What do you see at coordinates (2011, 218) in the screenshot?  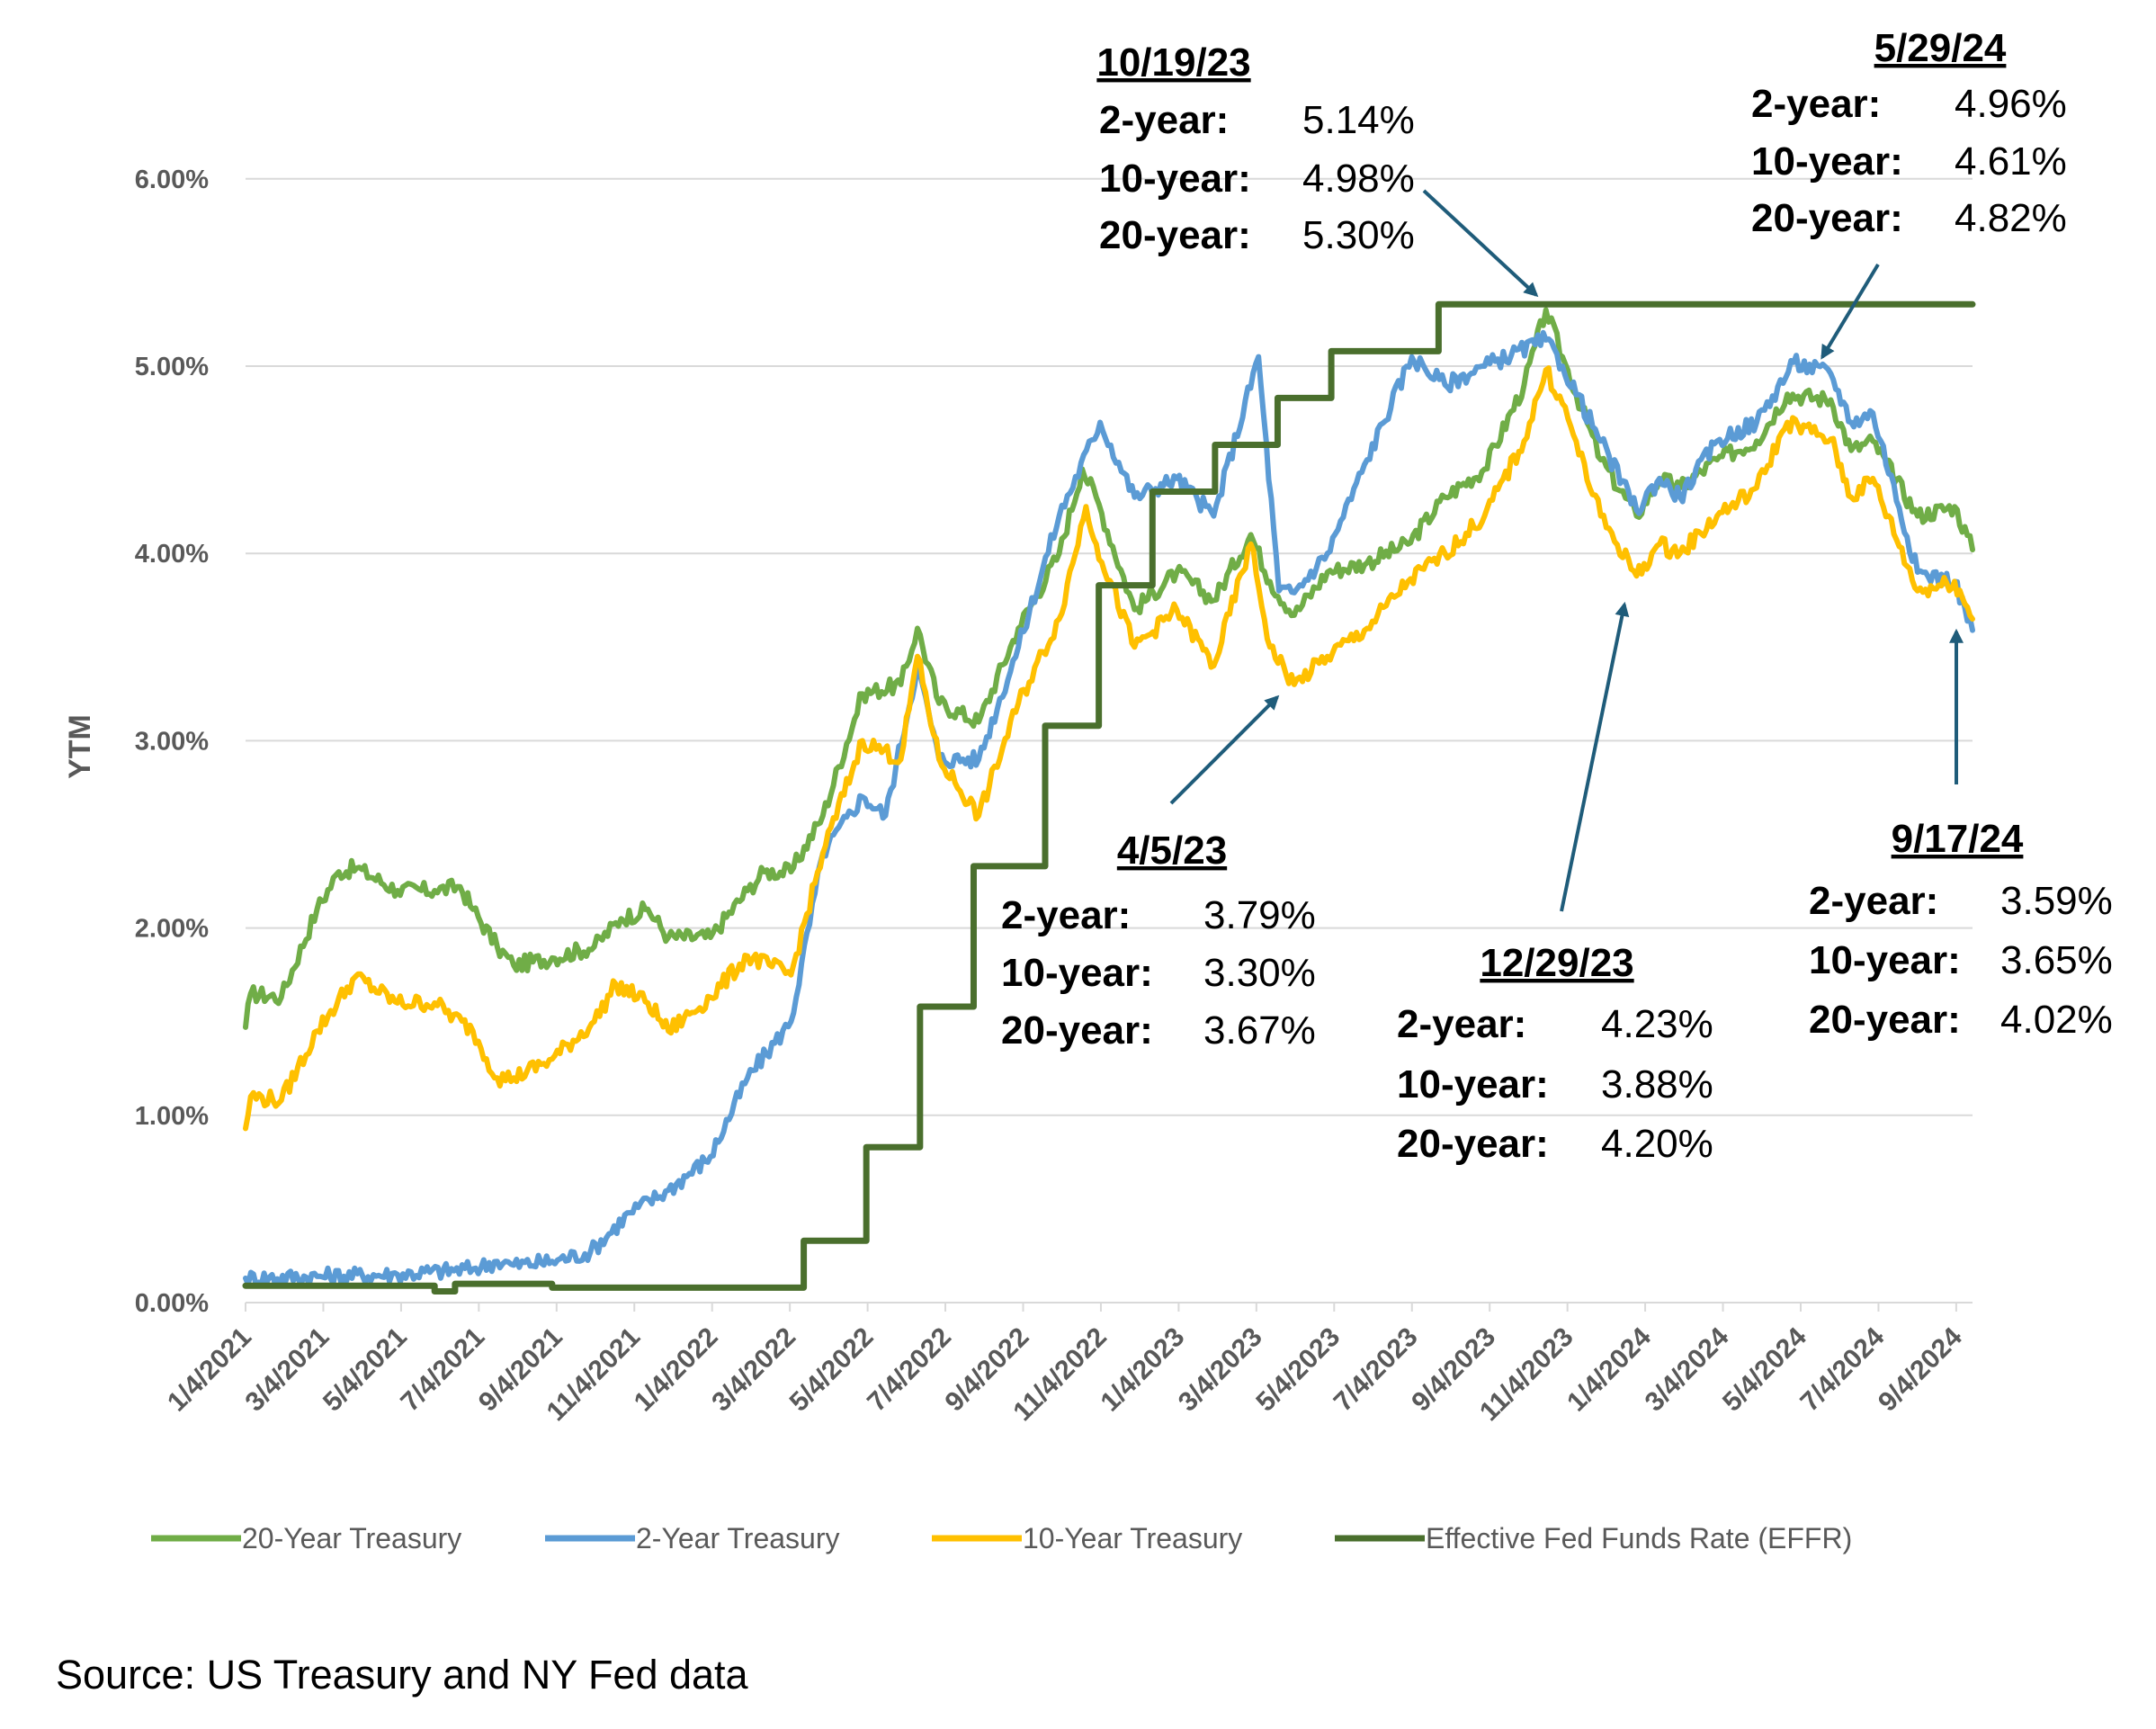 I see `annotation-value: 4.82%` at bounding box center [2011, 218].